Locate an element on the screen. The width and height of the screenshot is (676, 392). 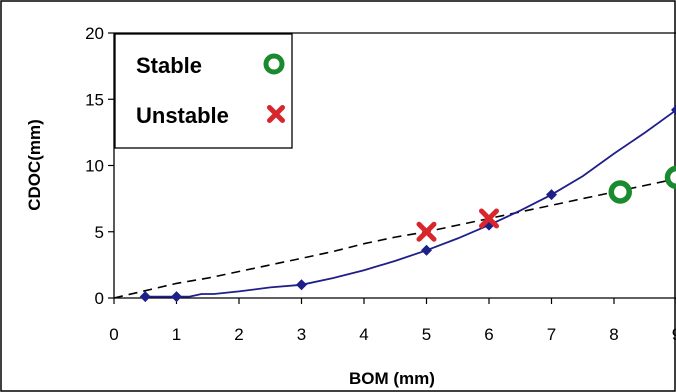
legend-stable-circle-icon is located at coordinates (274, 64).